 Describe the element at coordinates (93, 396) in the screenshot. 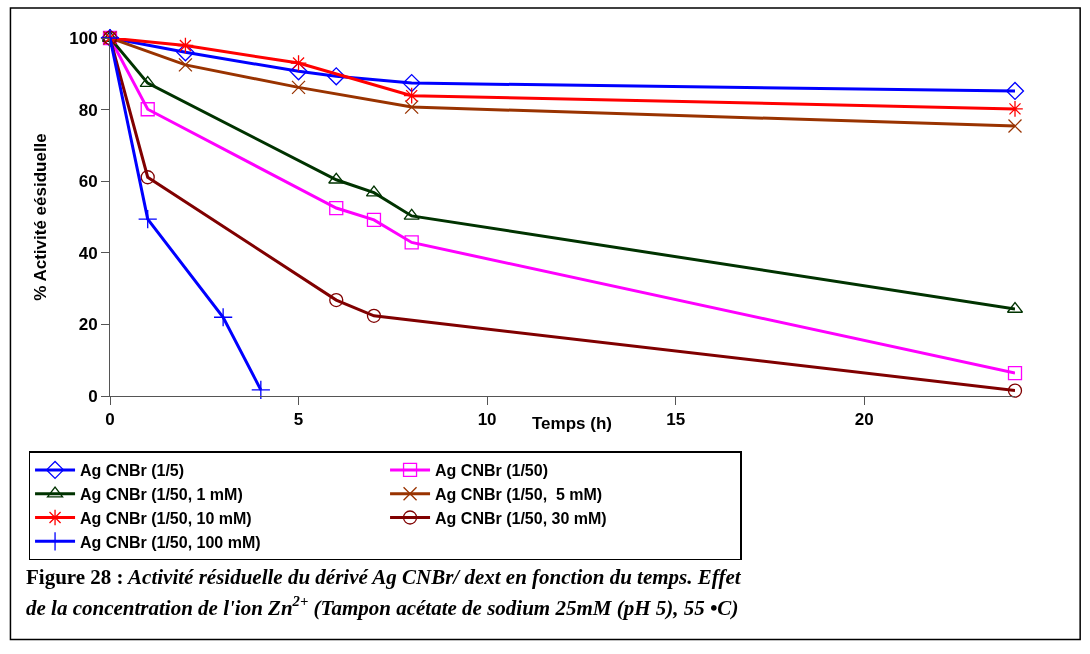

I see `y-tick-label: 0` at that location.